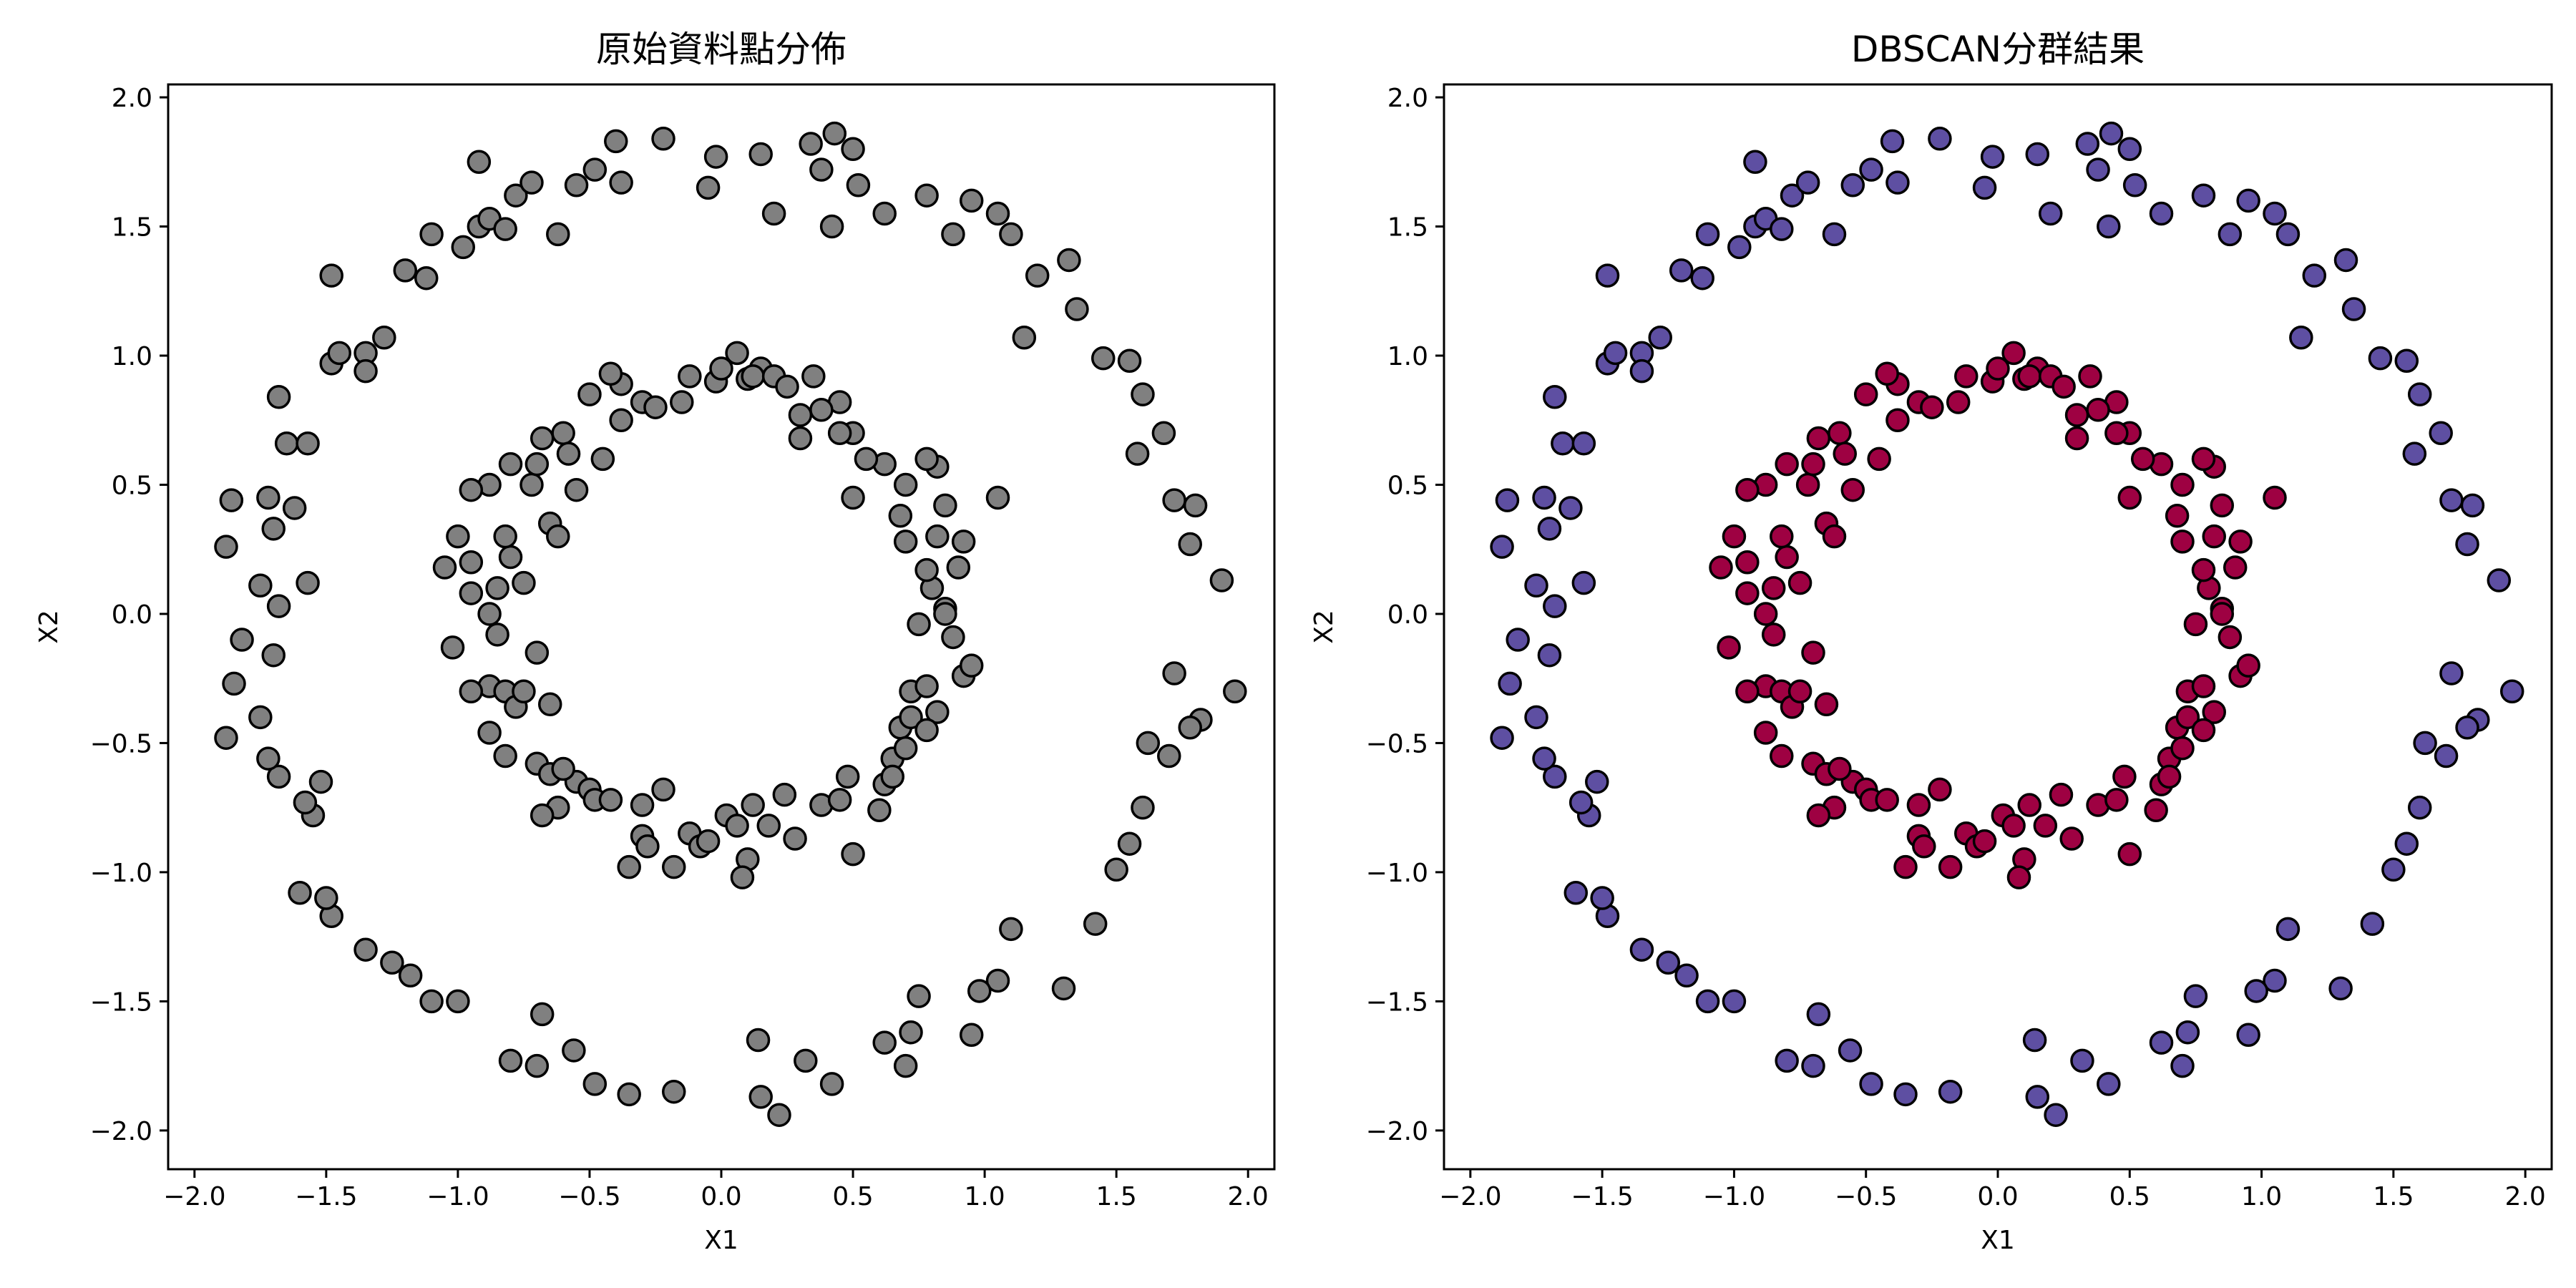  What do you see at coordinates (121, 873) in the screenshot?
I see `left-y-tick-label: −1.0` at bounding box center [121, 873].